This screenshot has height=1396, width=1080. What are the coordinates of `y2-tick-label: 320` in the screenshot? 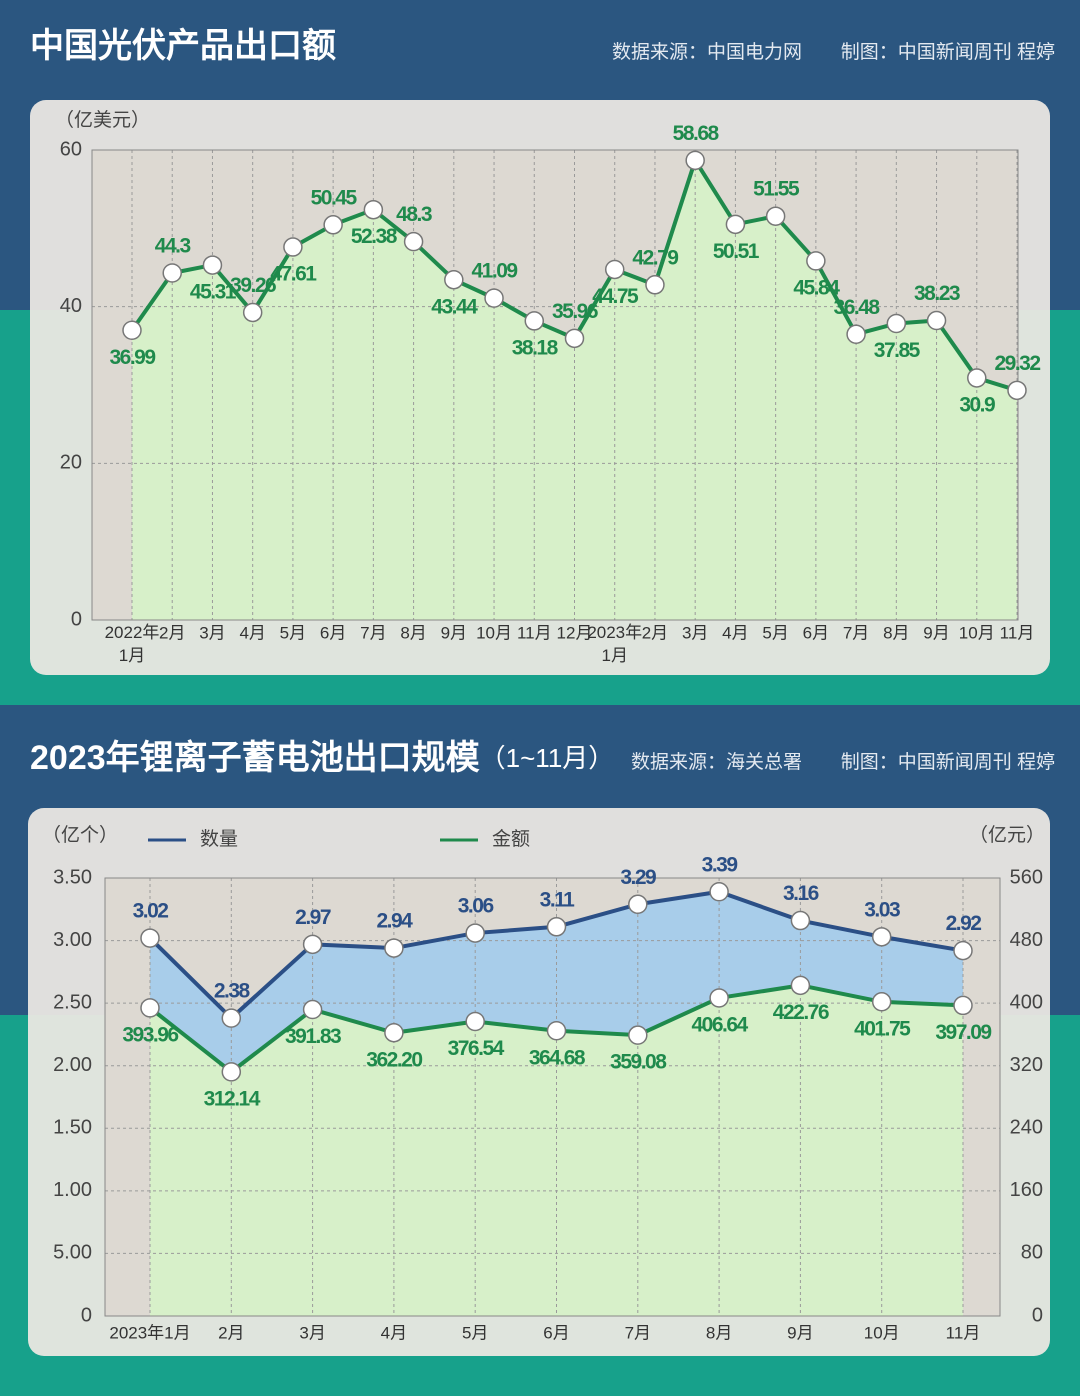 It's located at (1026, 1065).